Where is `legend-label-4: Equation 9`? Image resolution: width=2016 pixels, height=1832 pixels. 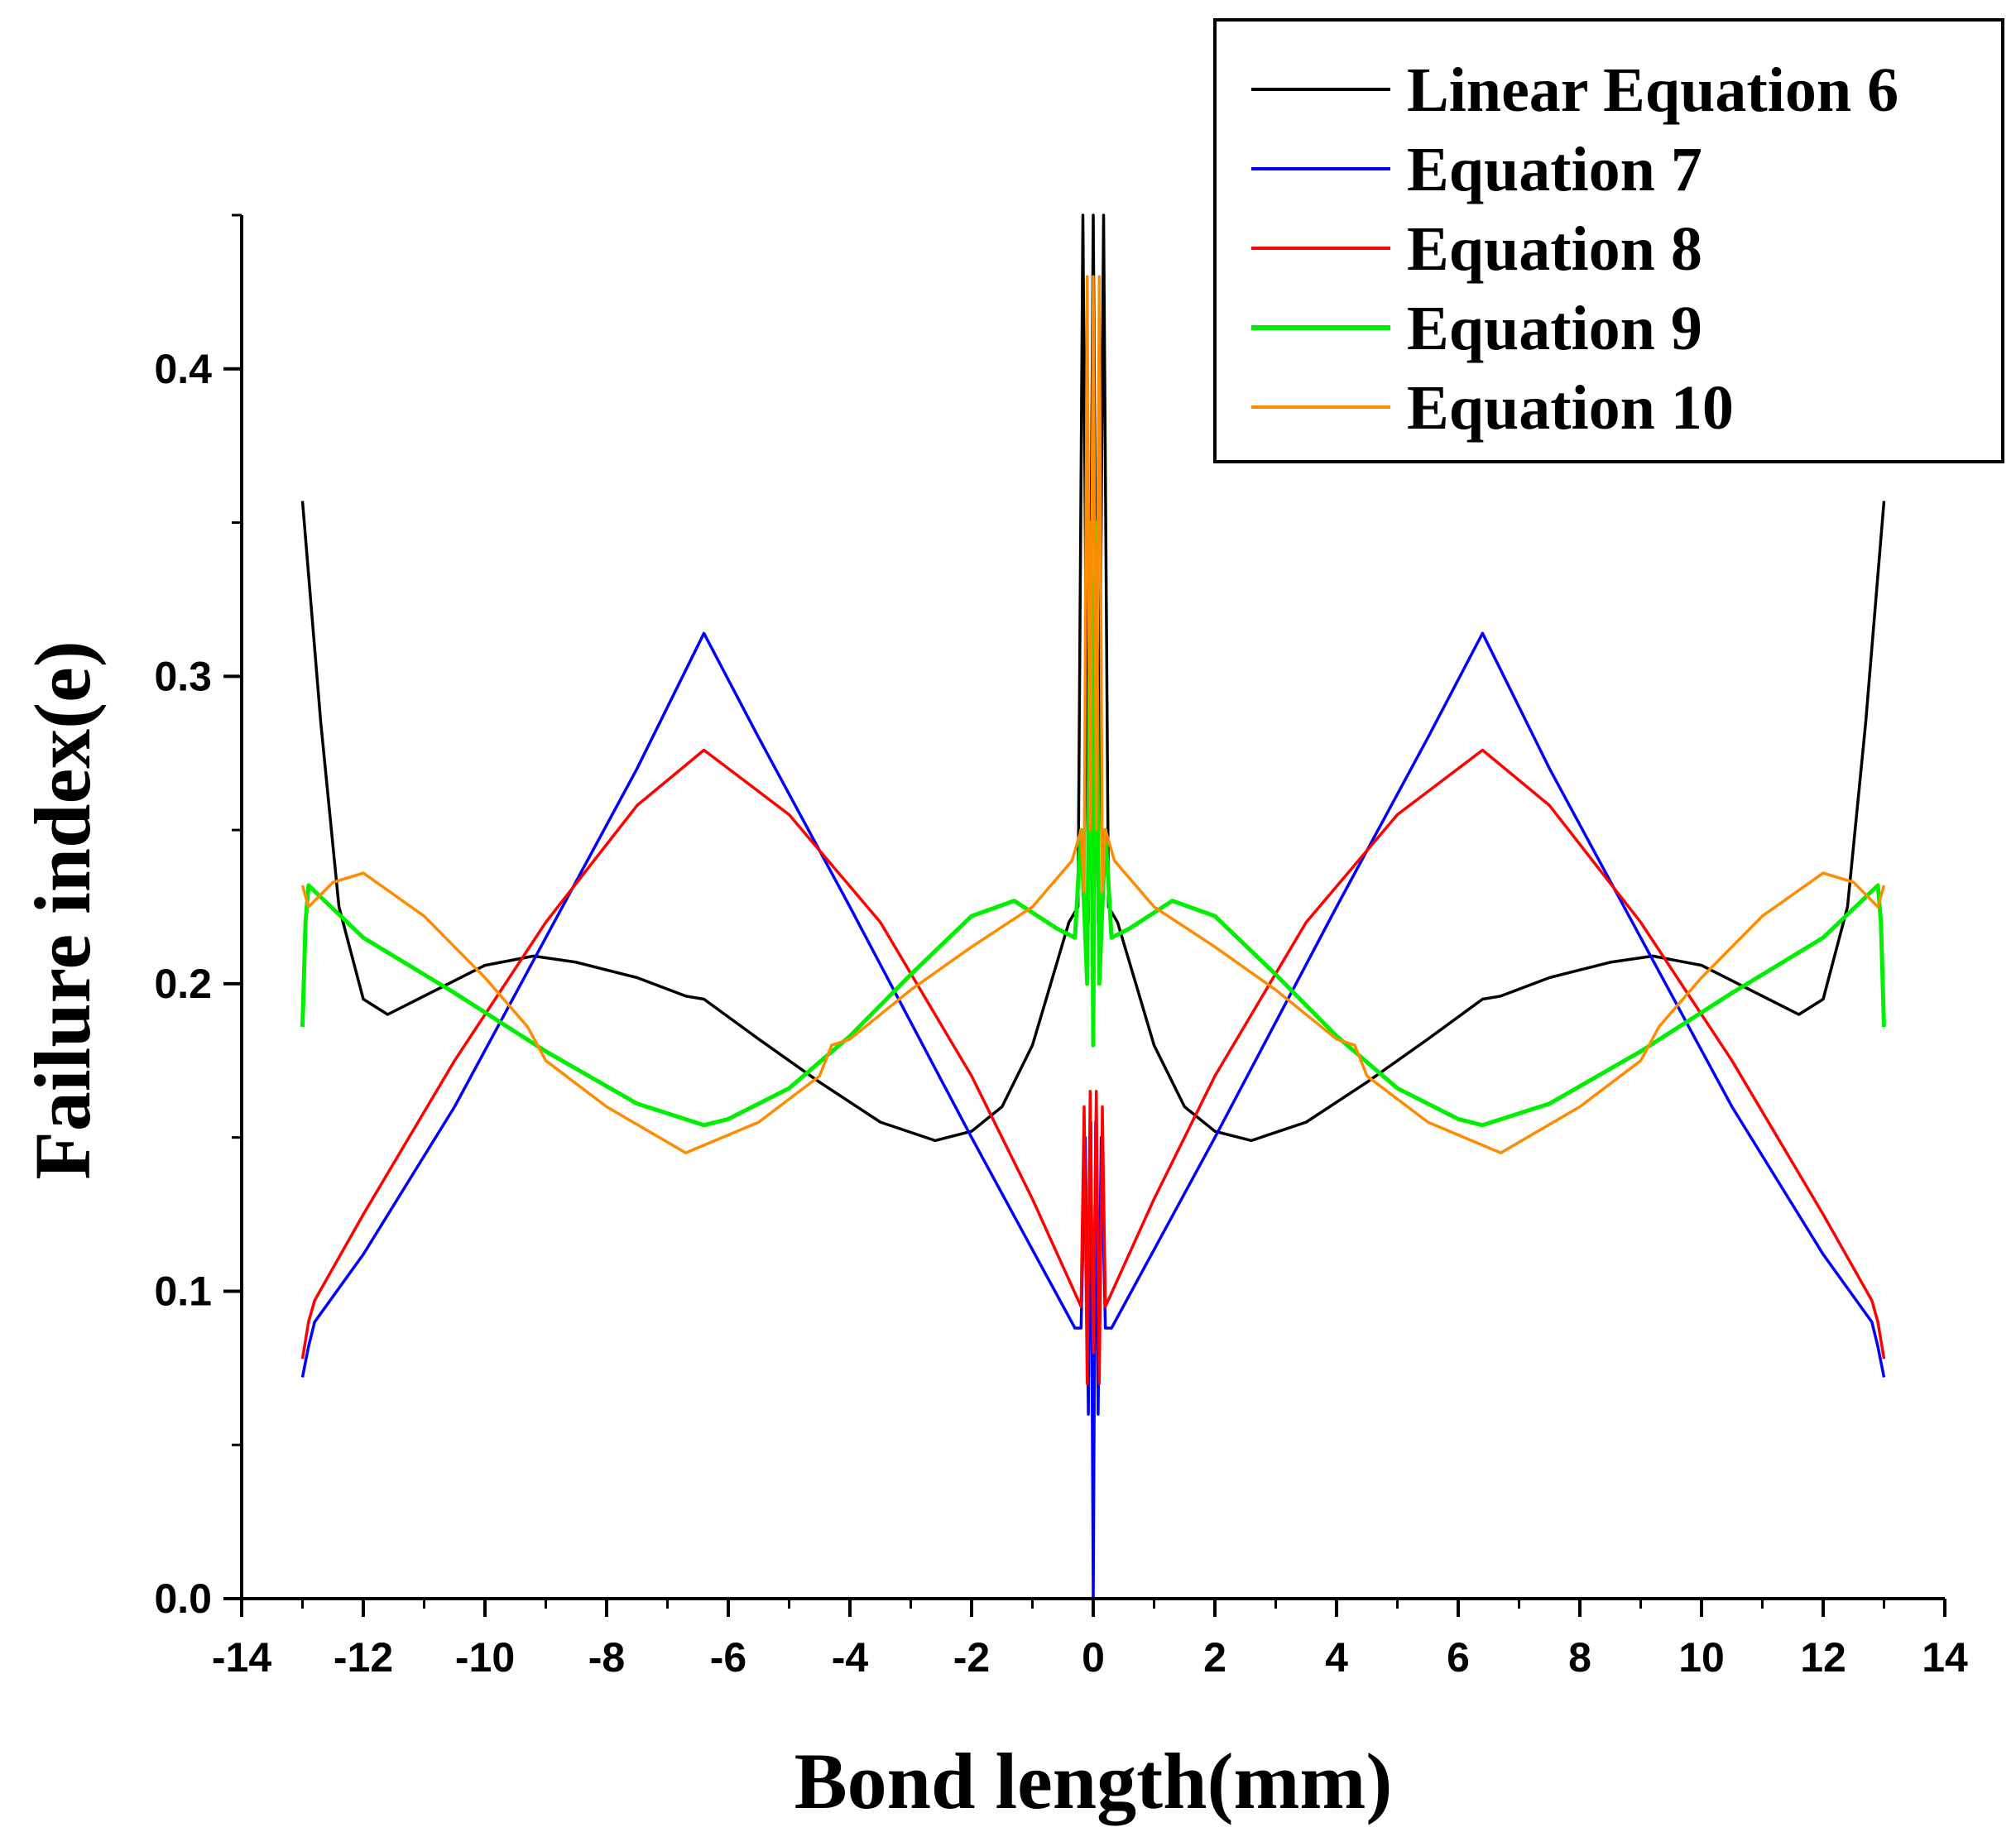 legend-label-4: Equation 9 is located at coordinates (1554, 329).